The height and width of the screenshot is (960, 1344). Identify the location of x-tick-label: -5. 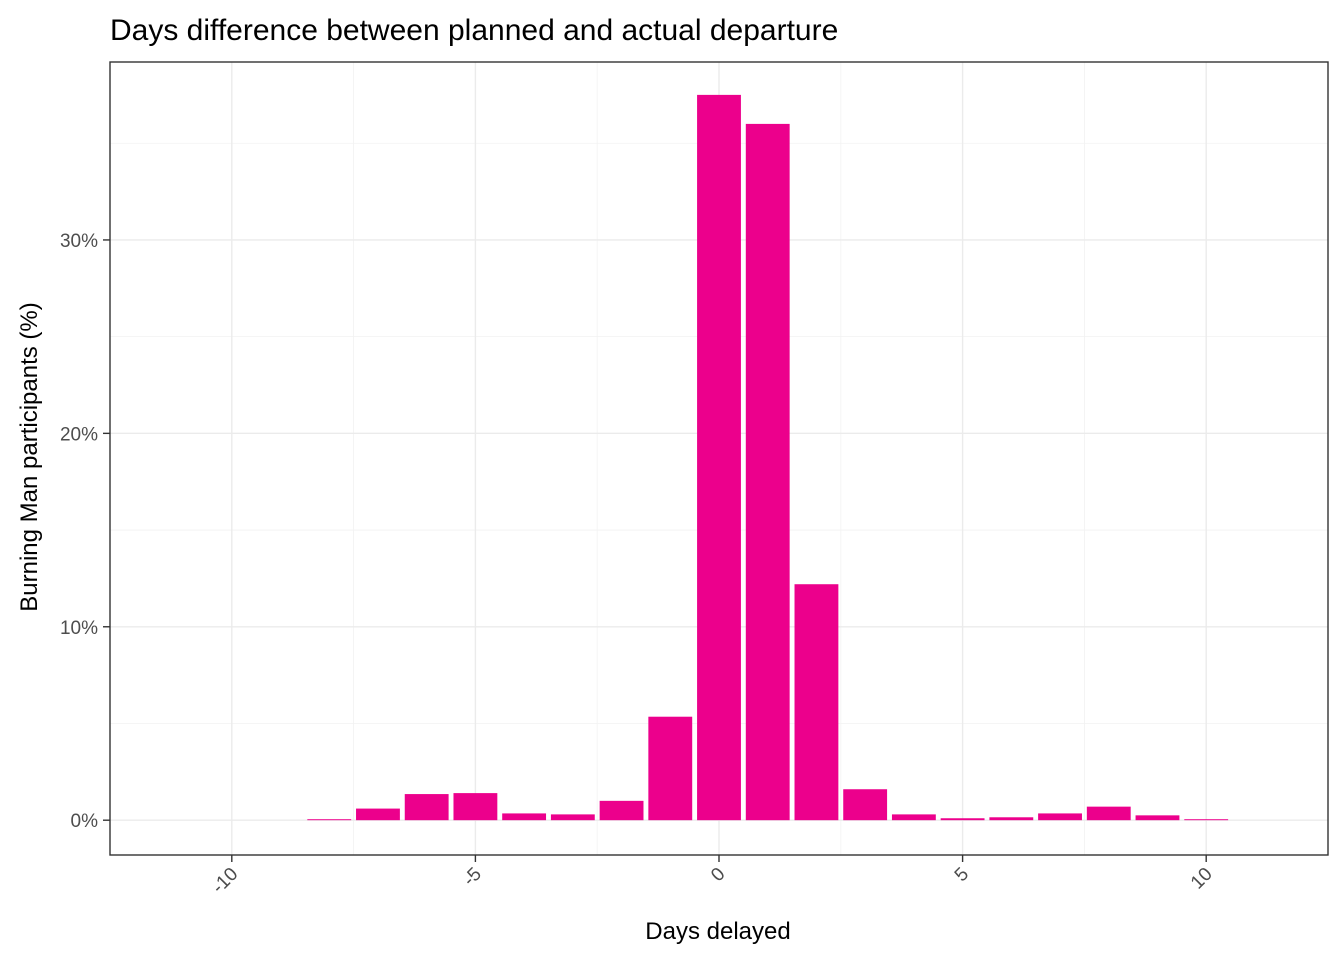
(472, 877).